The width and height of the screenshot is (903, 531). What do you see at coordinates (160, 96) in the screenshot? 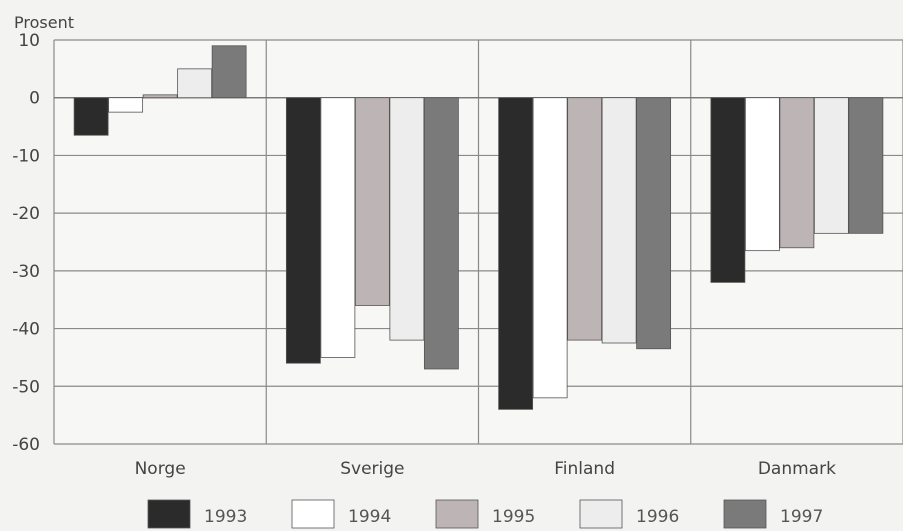
I see `bar-norge-1995` at bounding box center [160, 96].